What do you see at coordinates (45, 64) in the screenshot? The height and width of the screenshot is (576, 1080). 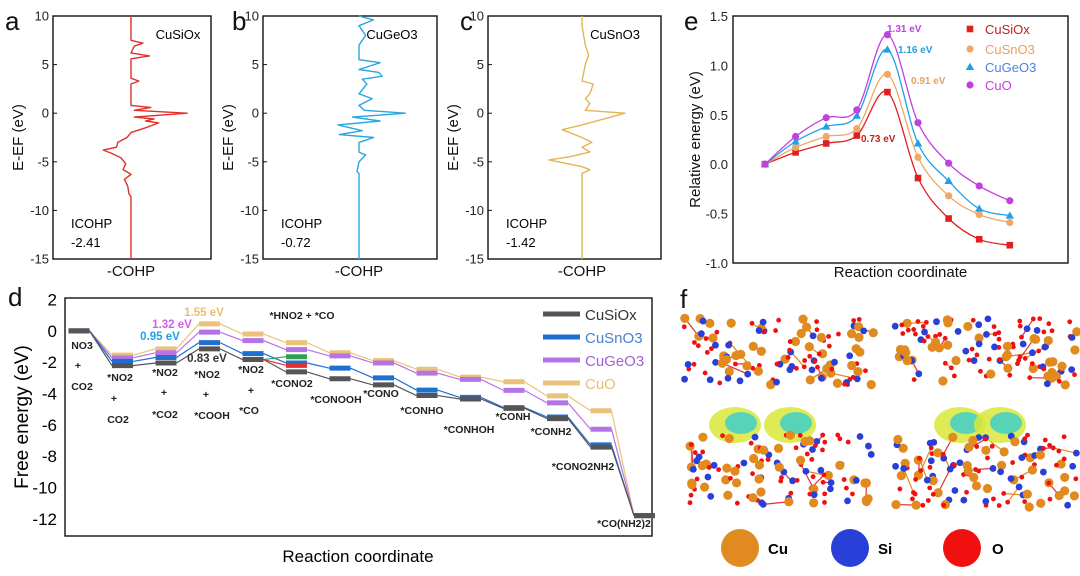 I see `y-tick-label: 5` at bounding box center [45, 64].